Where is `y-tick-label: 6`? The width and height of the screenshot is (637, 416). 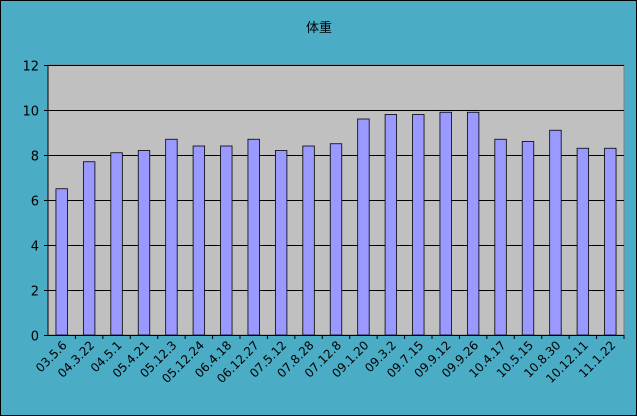 y-tick-label: 6 is located at coordinates (35, 202).